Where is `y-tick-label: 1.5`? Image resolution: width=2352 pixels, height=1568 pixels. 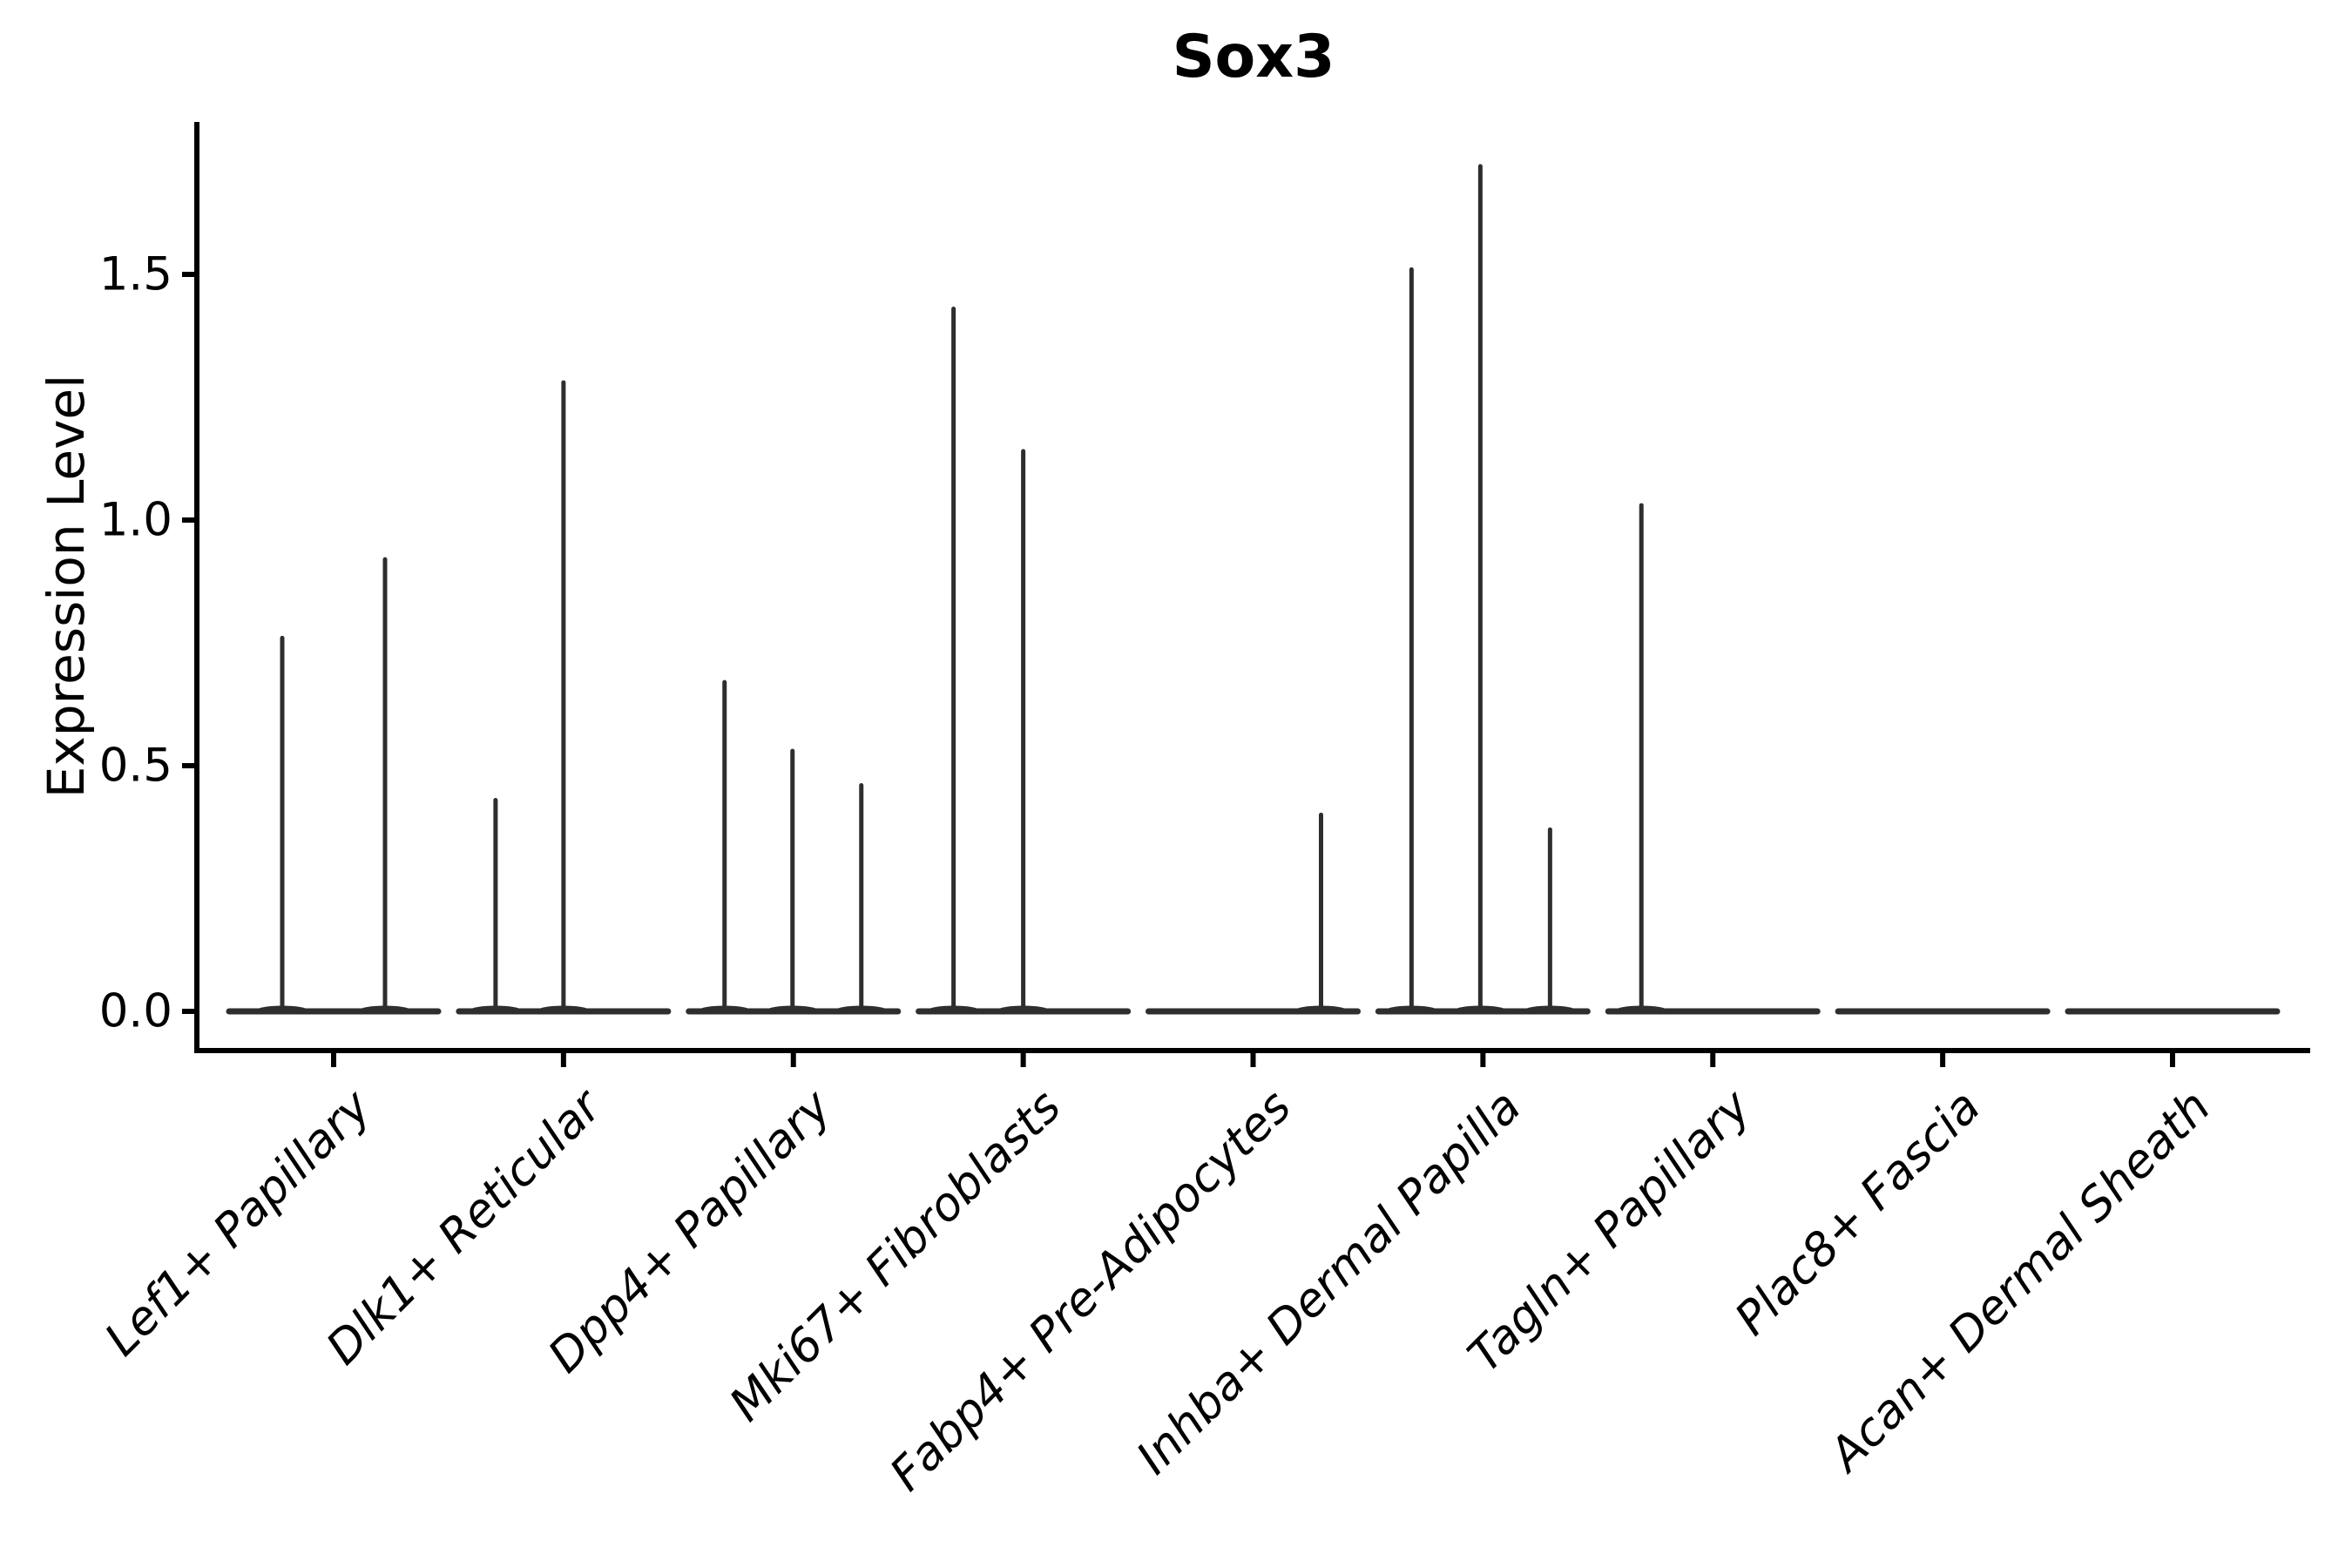 y-tick-label: 1.5 is located at coordinates (135, 274).